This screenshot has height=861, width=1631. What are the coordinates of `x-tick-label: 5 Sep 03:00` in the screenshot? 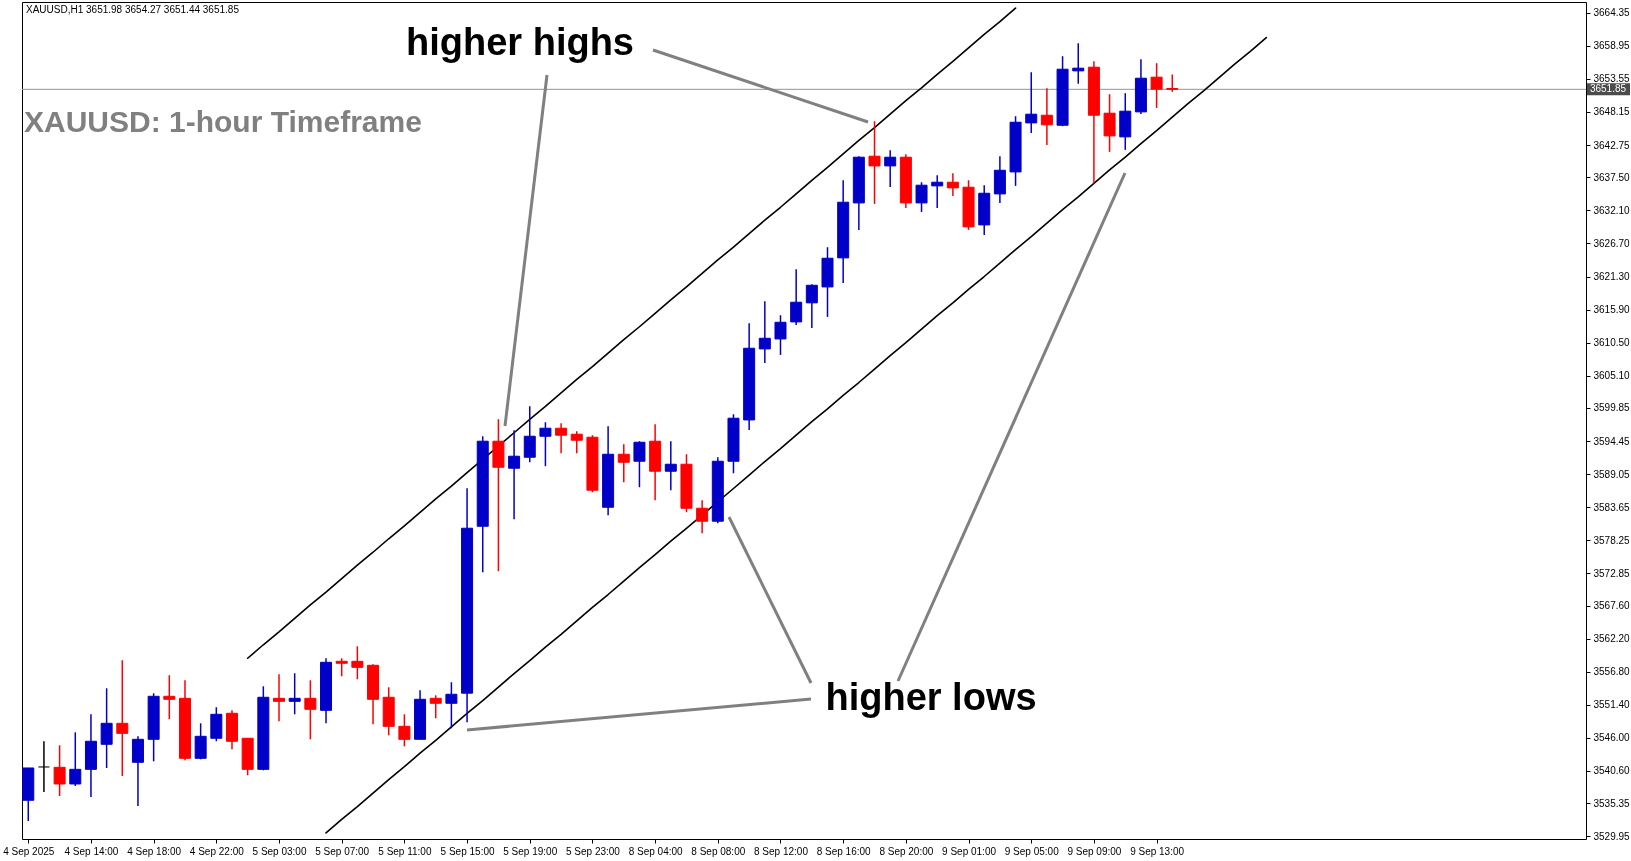 It's located at (279, 851).